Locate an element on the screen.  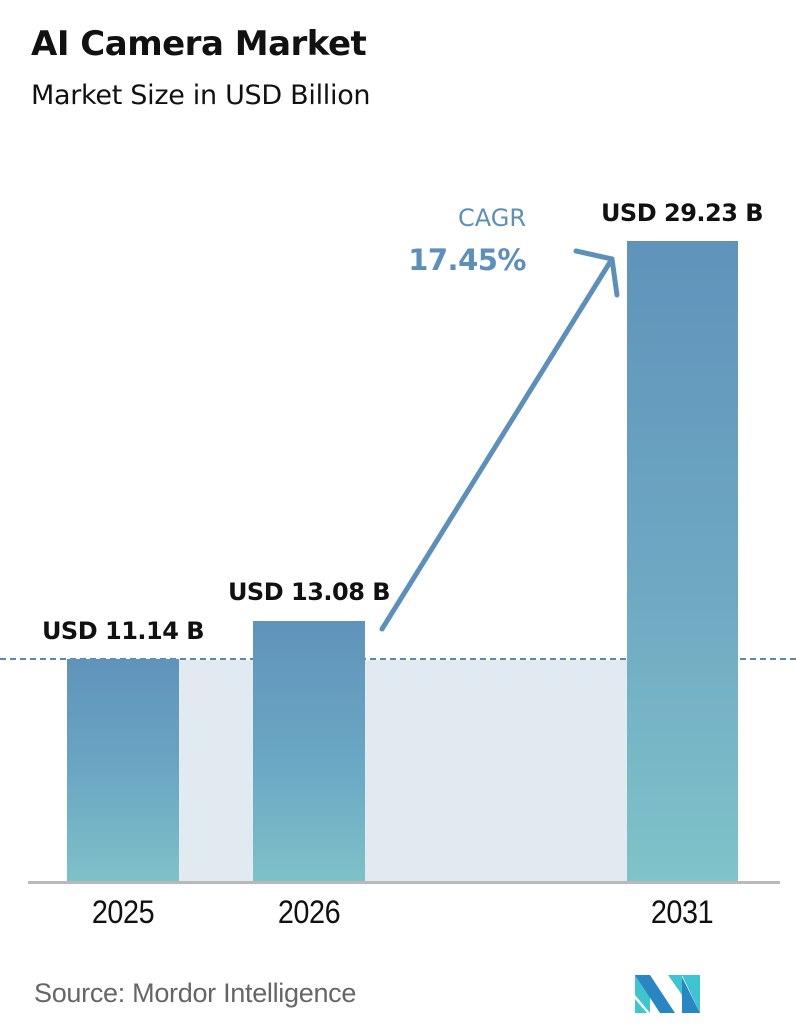
value-label-2026: USD 13.08 B is located at coordinates (309, 592).